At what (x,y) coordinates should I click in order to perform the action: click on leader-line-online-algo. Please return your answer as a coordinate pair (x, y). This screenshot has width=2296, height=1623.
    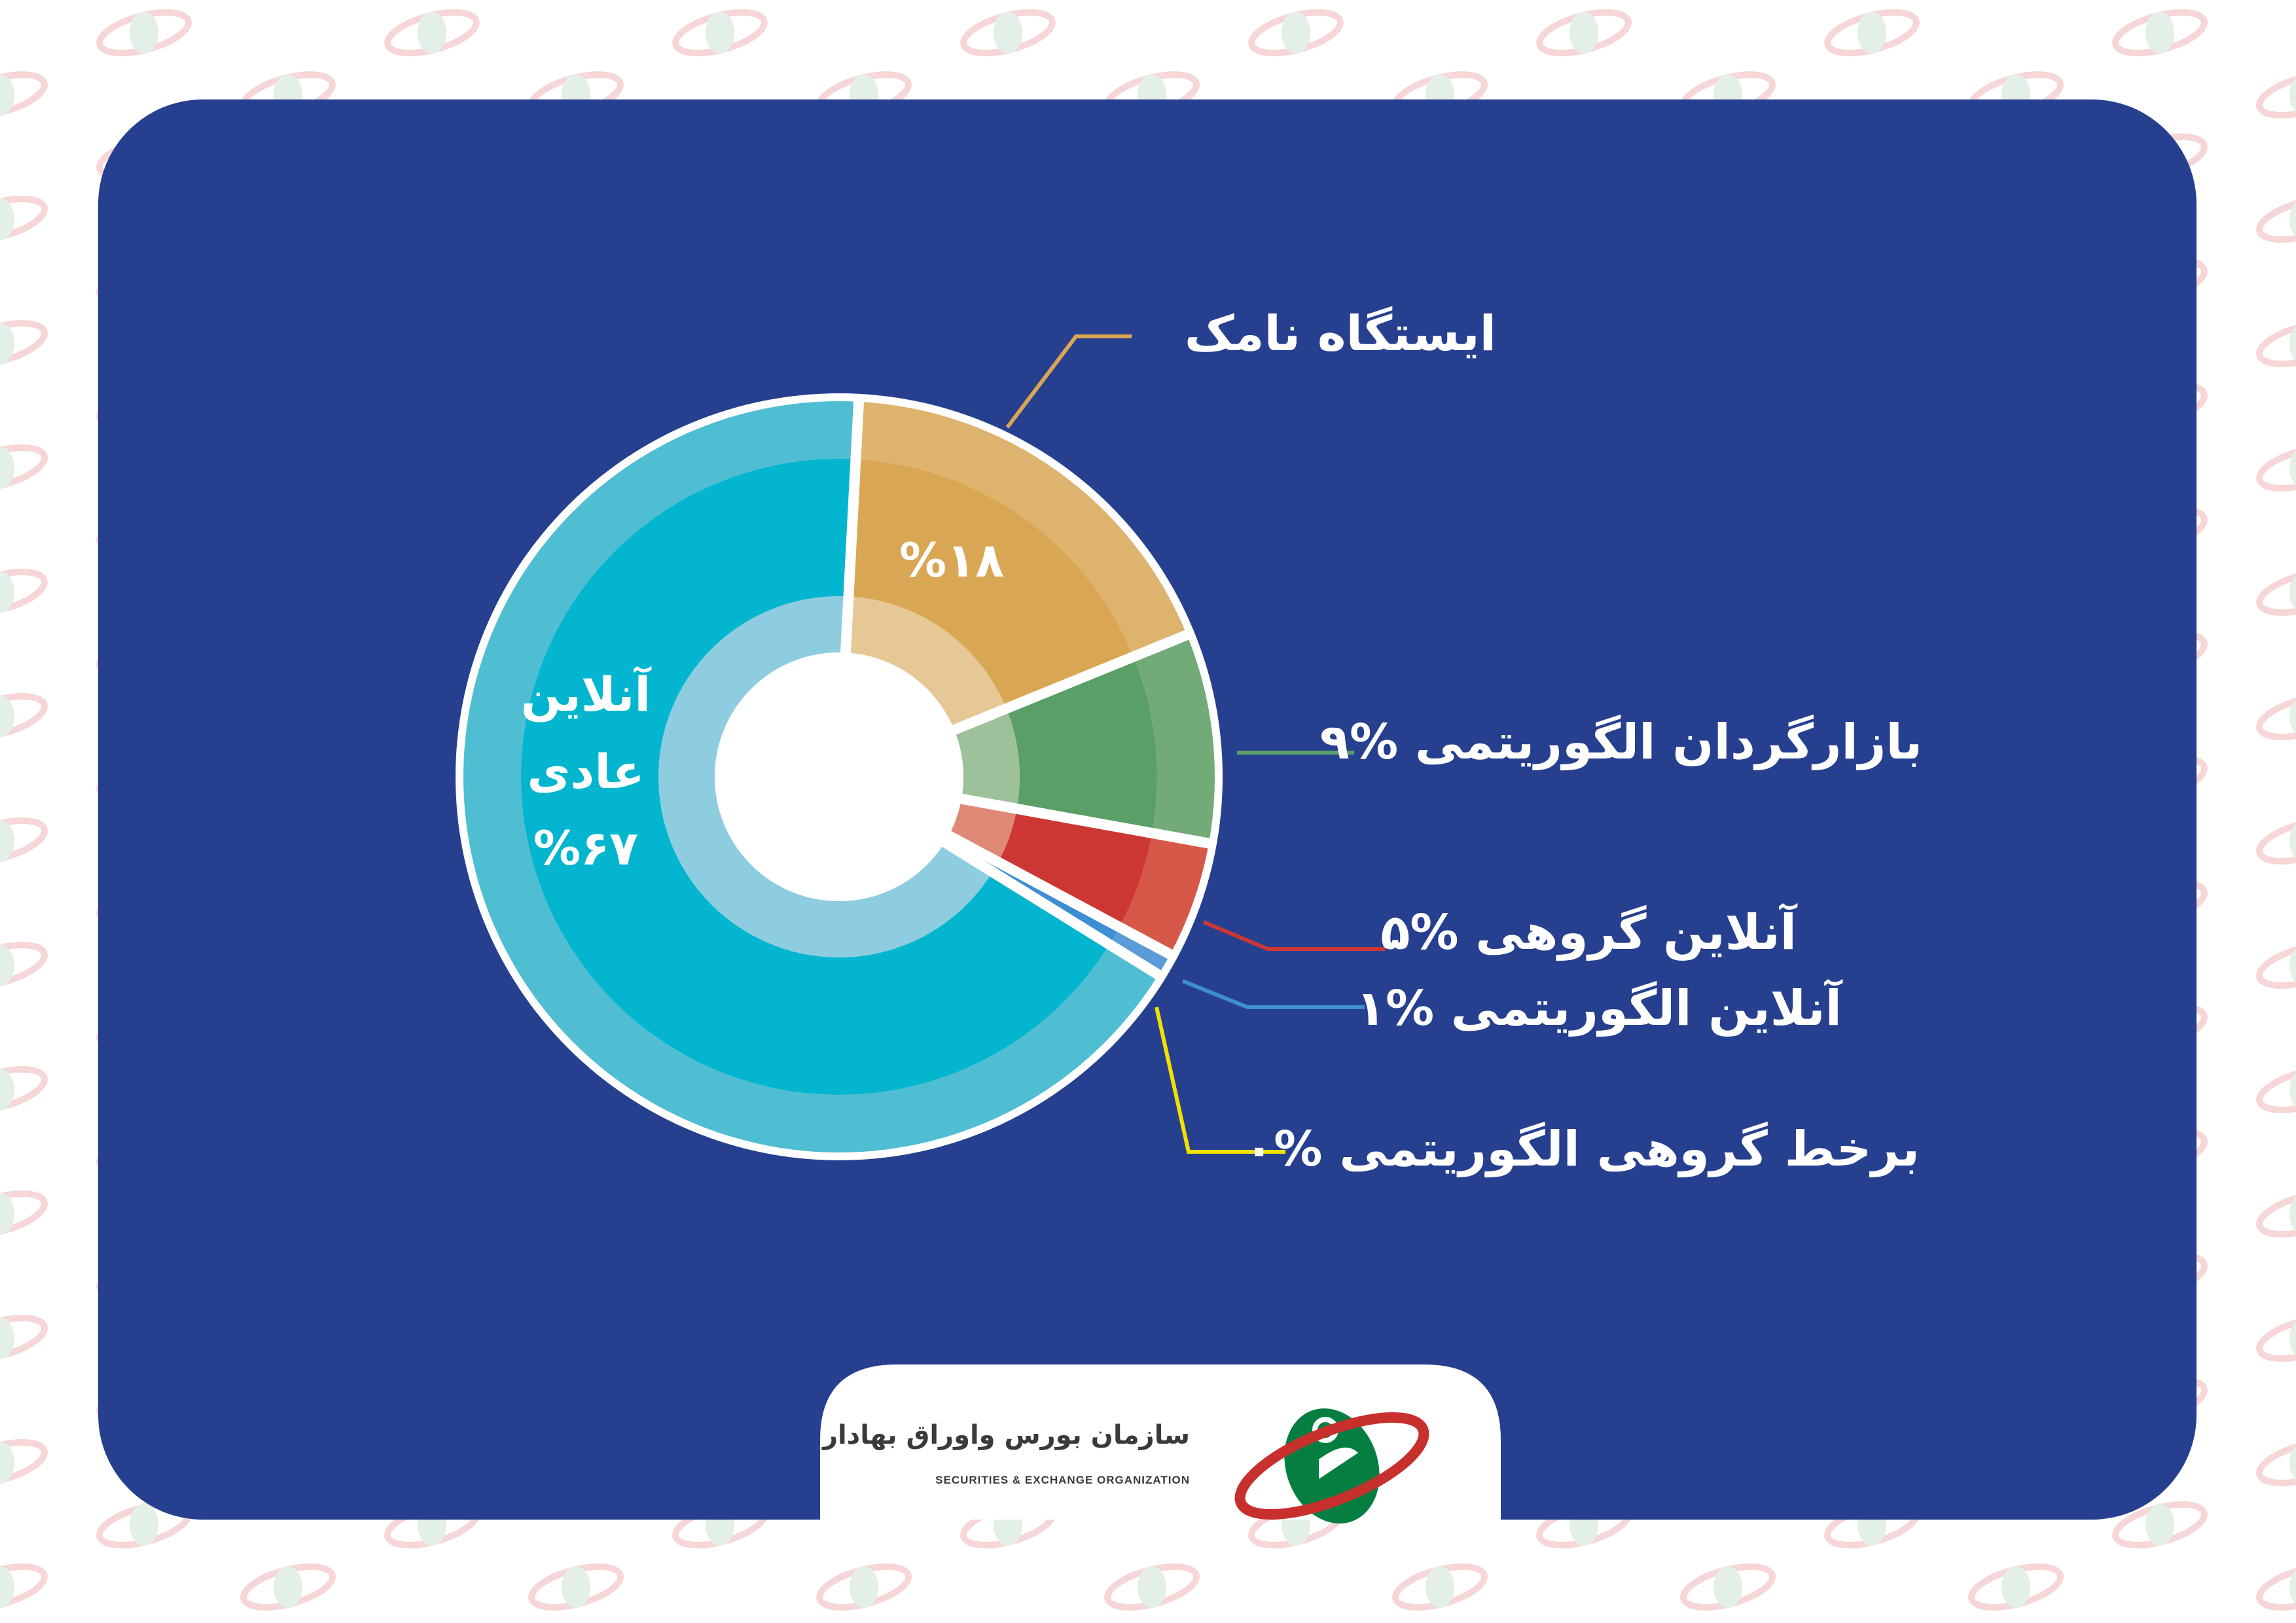
    Looking at the image, I should click on (1273, 994).